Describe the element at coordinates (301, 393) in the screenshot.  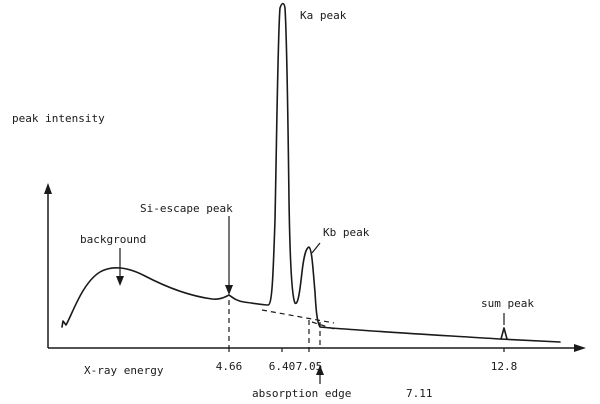
I see `absorption-edge-label: absorption edge` at that location.